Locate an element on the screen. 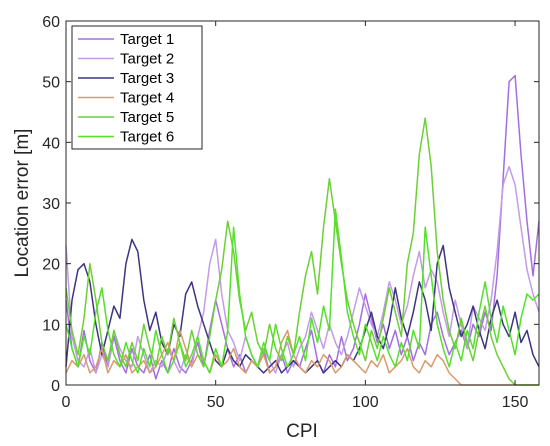 The height and width of the screenshot is (446, 550). legend-box is located at coordinates (137, 87).